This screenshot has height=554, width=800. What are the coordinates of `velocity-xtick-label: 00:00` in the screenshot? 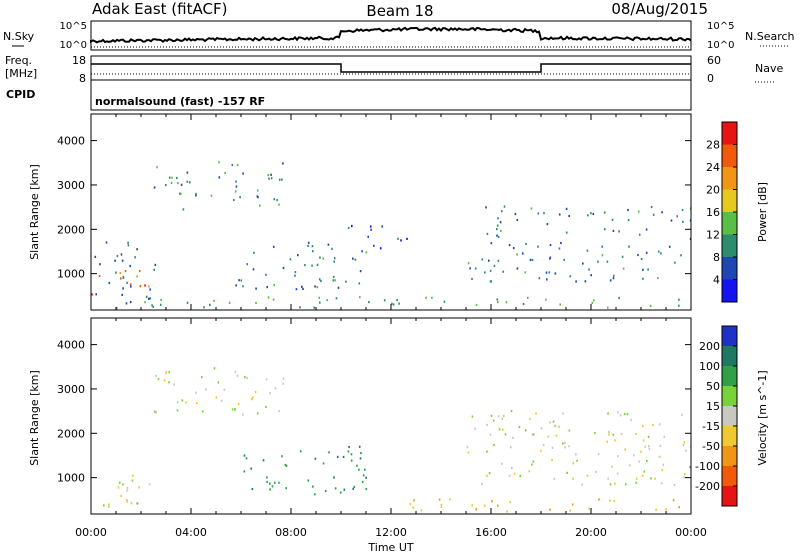 It's located at (691, 532).